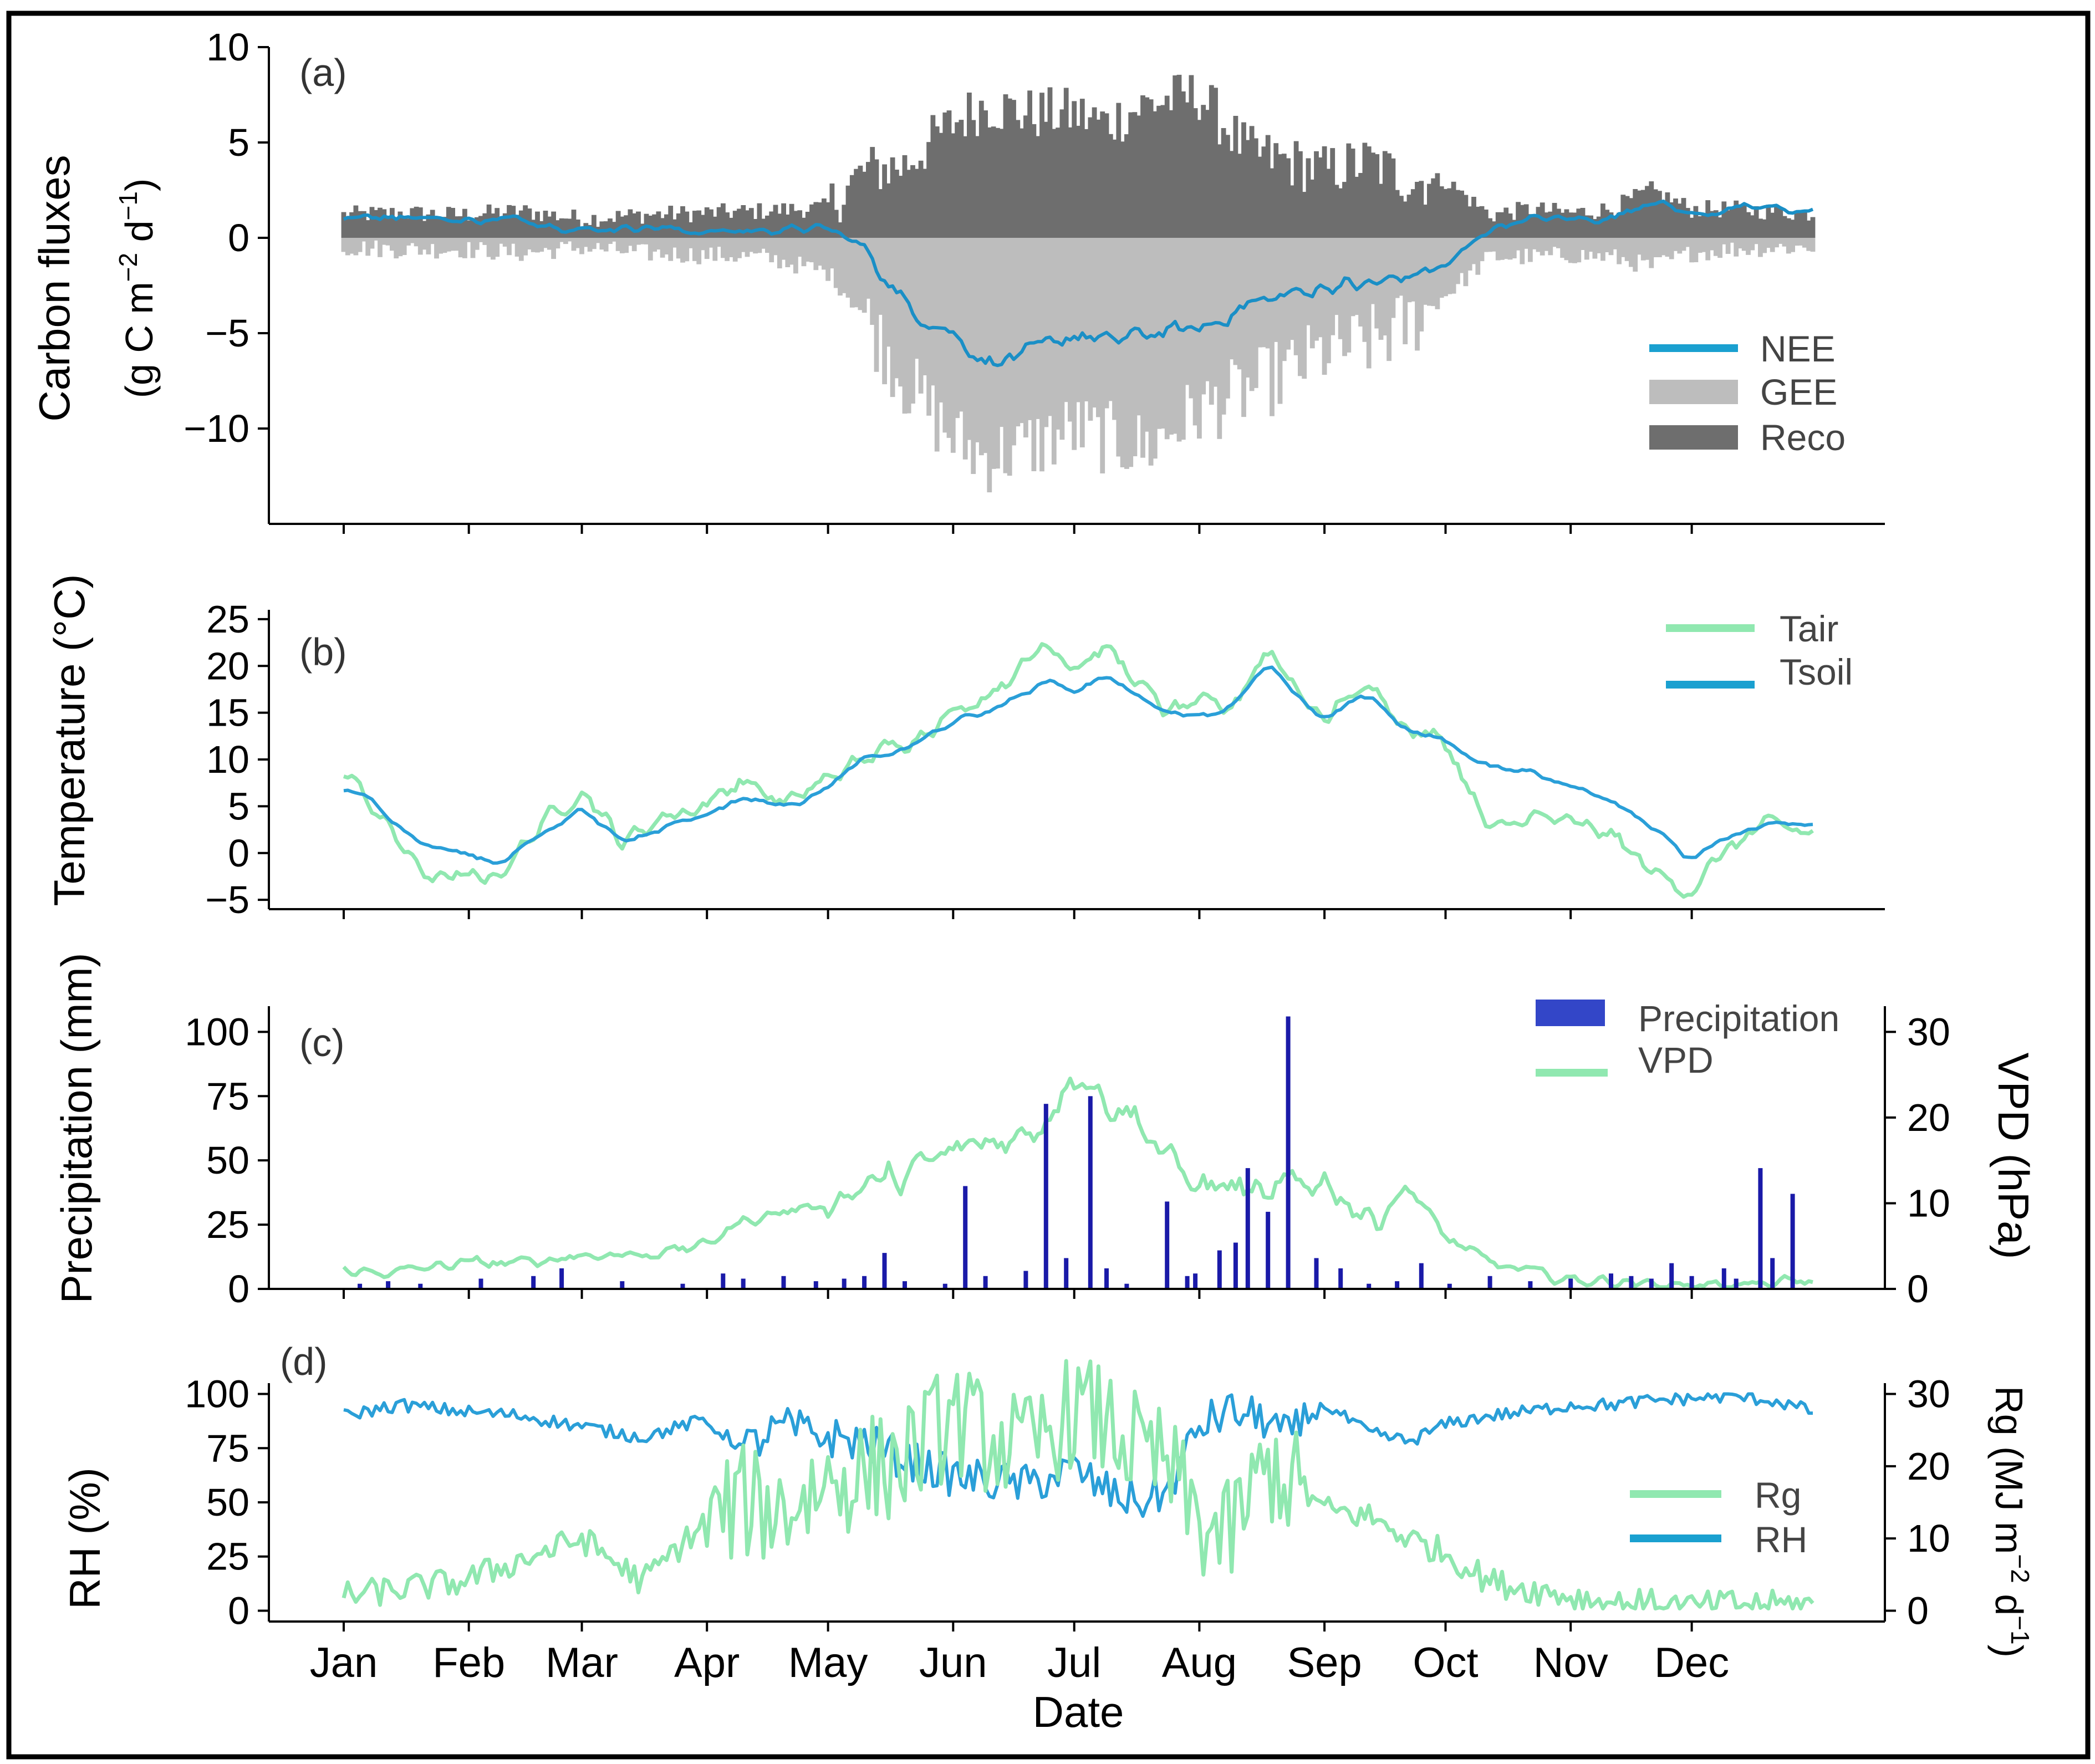 The width and height of the screenshot is (2095, 1764). I want to click on y-tick-label: 10, so click(227, 759).